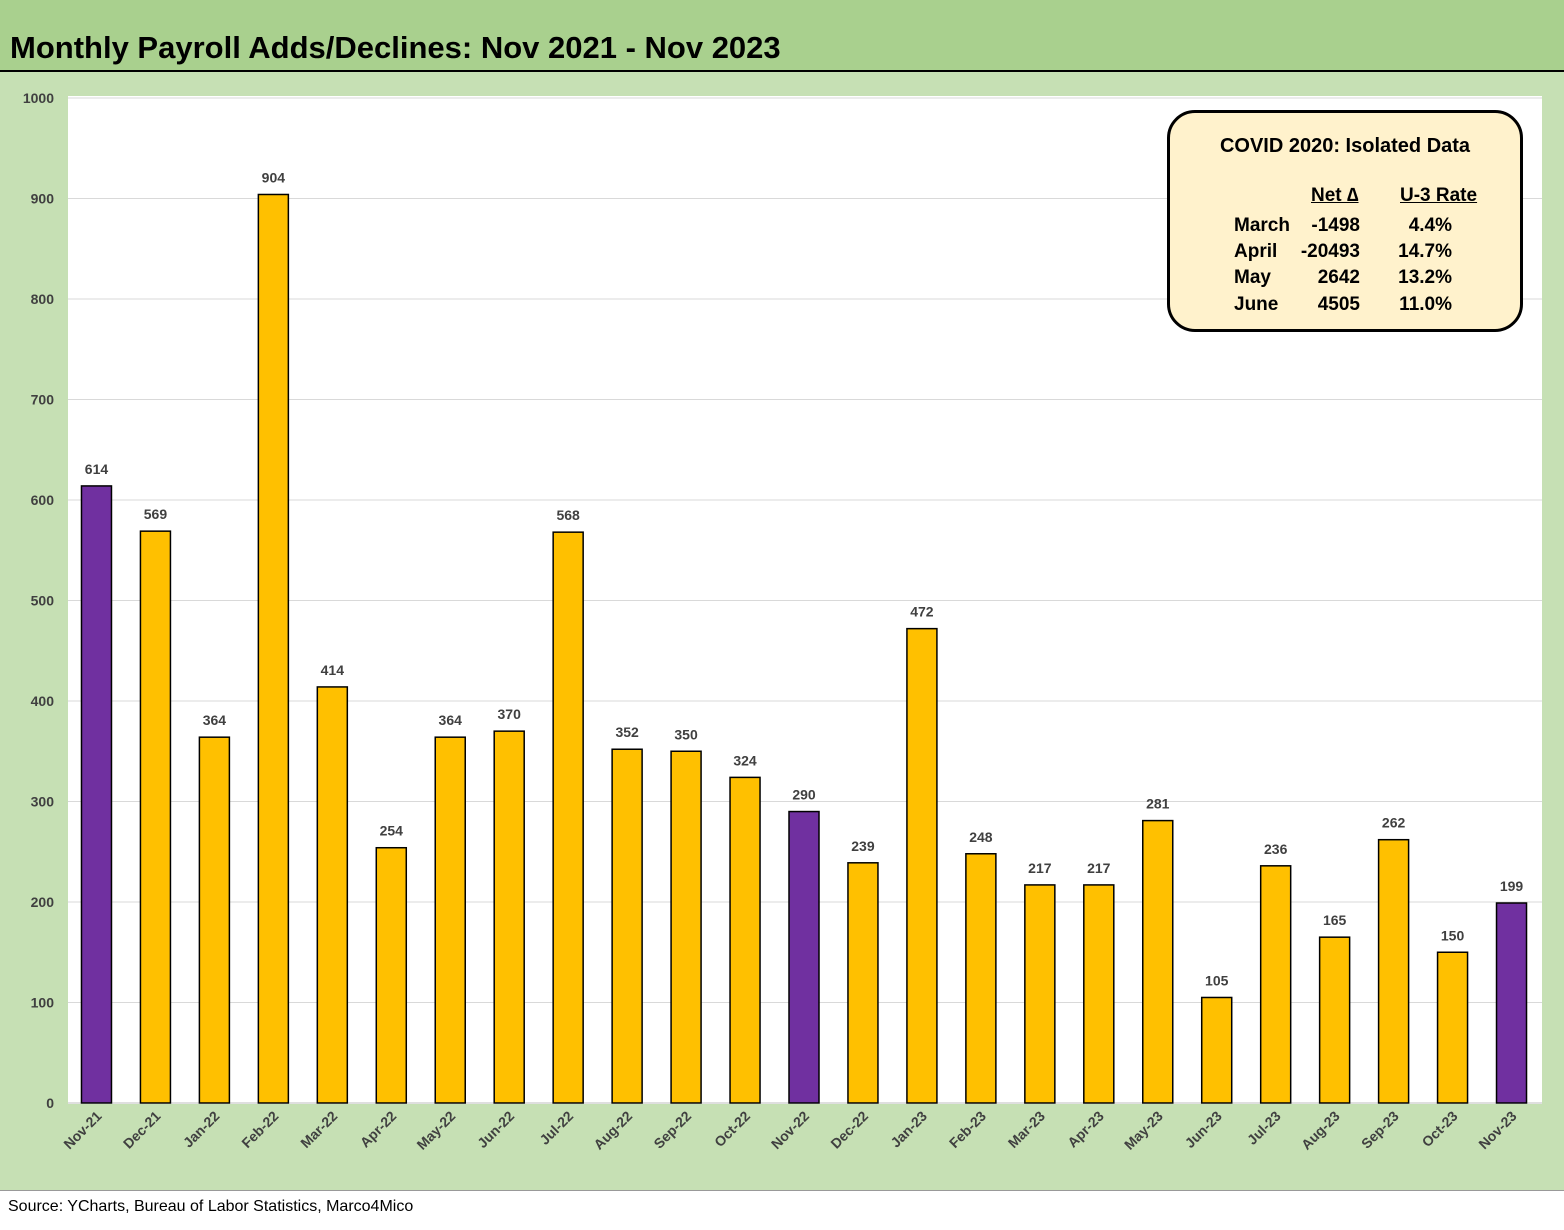 The height and width of the screenshot is (1230, 1564). What do you see at coordinates (804, 795) in the screenshot?
I see `data-label: 290` at bounding box center [804, 795].